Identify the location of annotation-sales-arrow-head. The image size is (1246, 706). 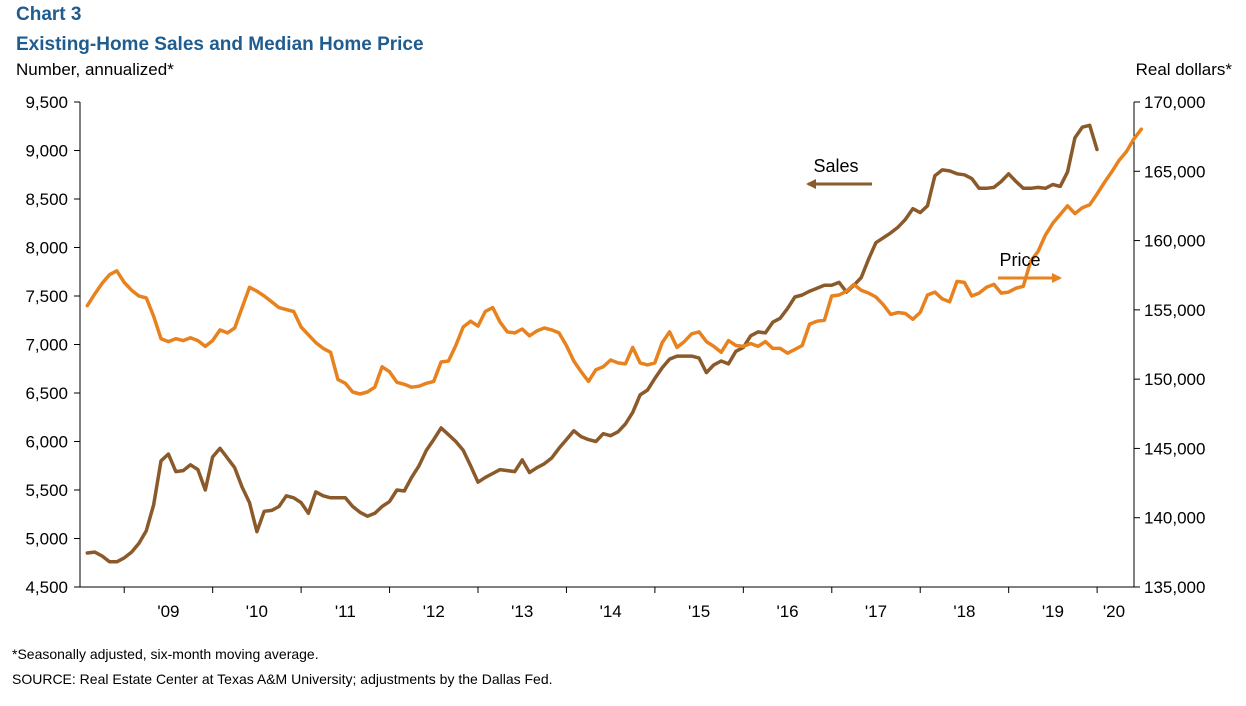
(811, 184).